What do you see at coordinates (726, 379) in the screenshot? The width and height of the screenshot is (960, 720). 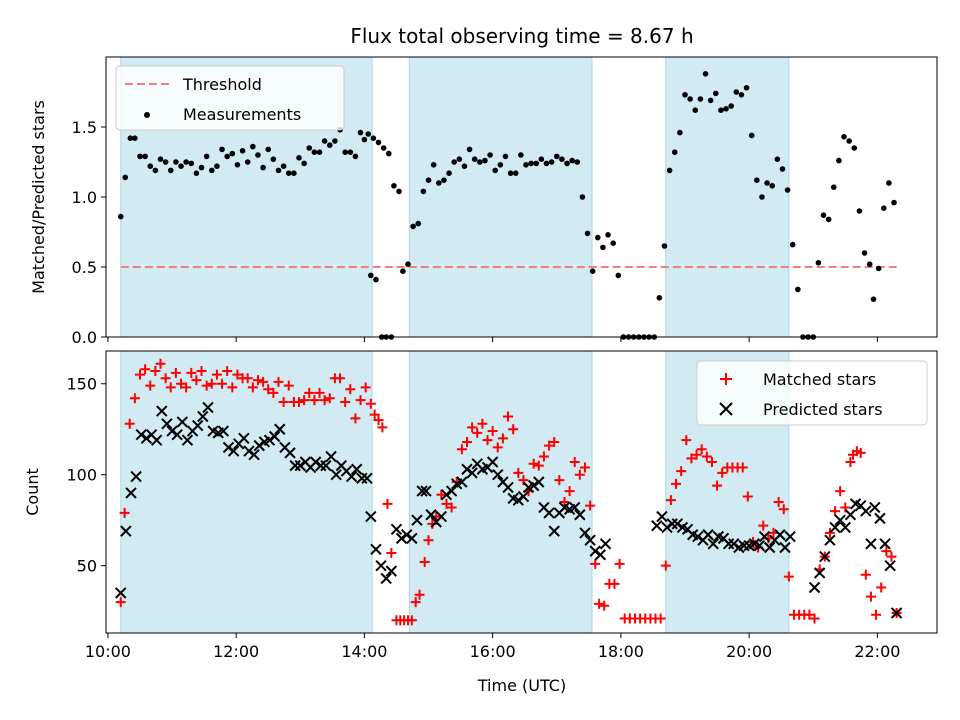 I see `count-legend-matched-swatch` at bounding box center [726, 379].